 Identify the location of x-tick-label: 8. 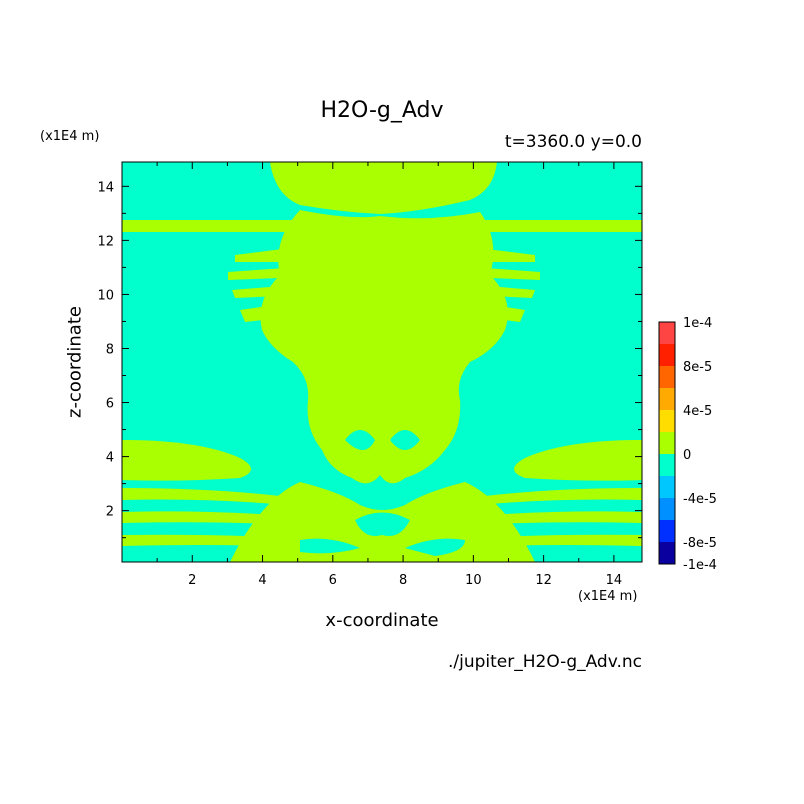
(403, 580).